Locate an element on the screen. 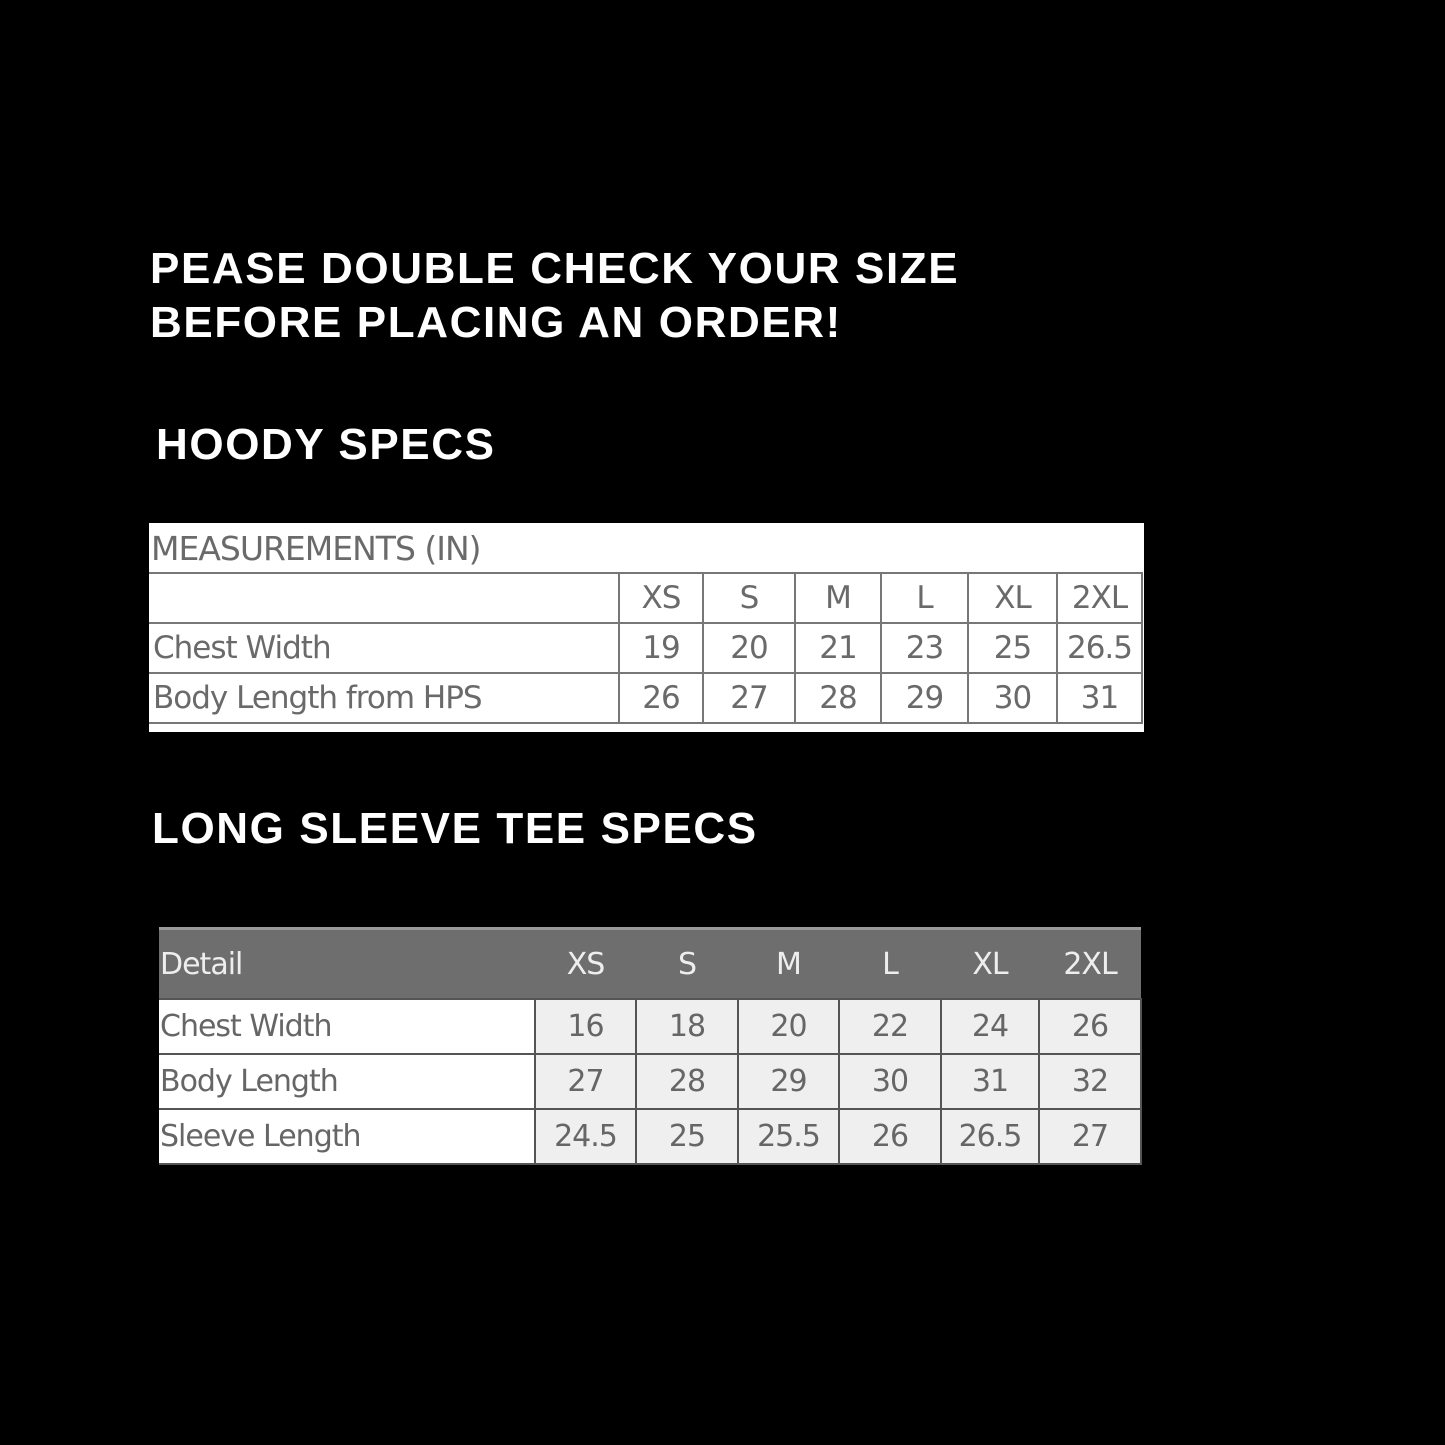  table-row: Chest Width 16 18 20 22 24 26 is located at coordinates (650, 1026).